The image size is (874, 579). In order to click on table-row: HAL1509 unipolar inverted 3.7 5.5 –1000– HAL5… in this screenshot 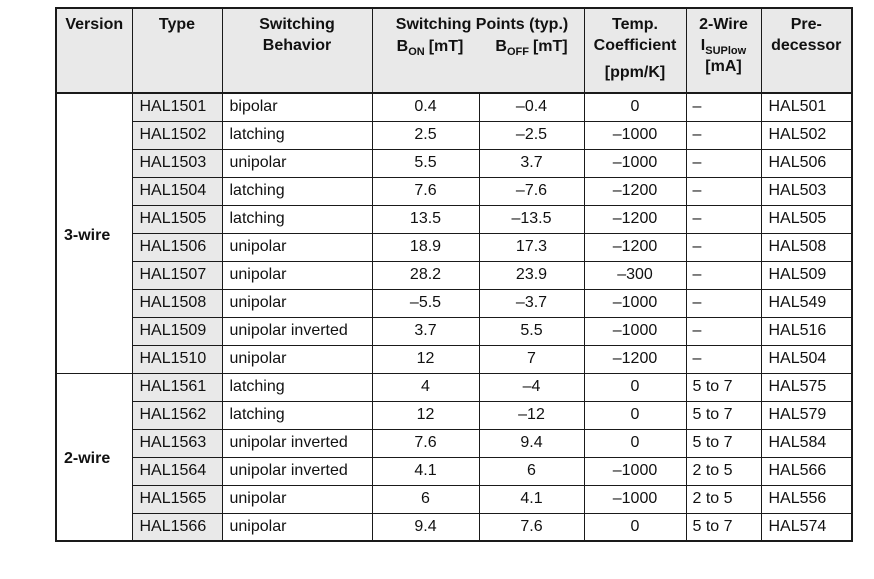, I will do `click(454, 331)`.